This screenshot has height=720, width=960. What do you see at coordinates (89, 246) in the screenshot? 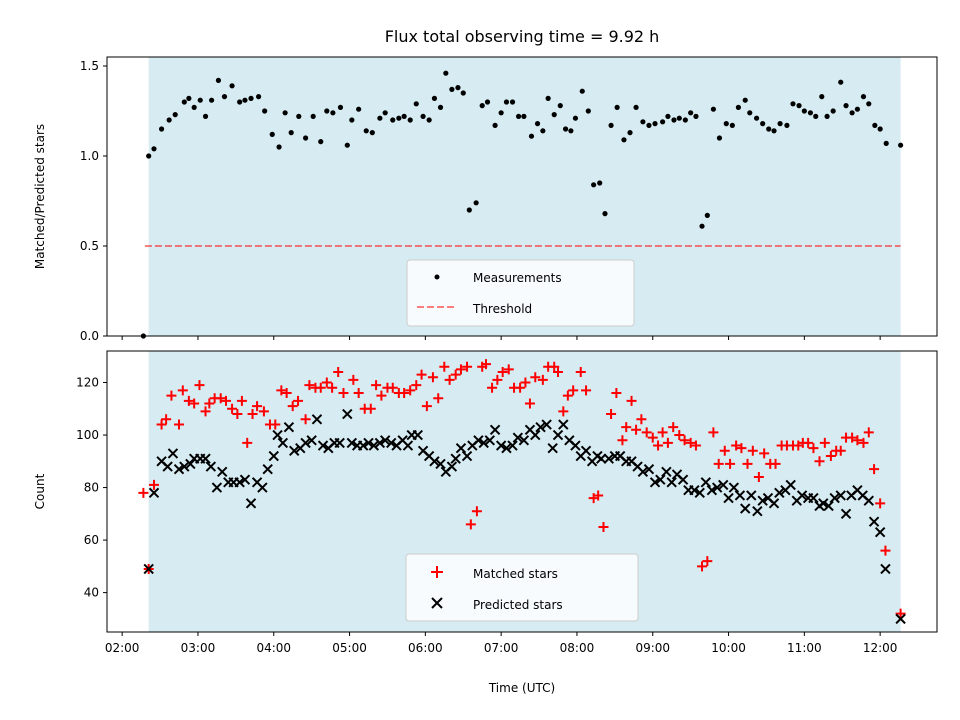
I see `top-ytick-label: 0.5` at bounding box center [89, 246].